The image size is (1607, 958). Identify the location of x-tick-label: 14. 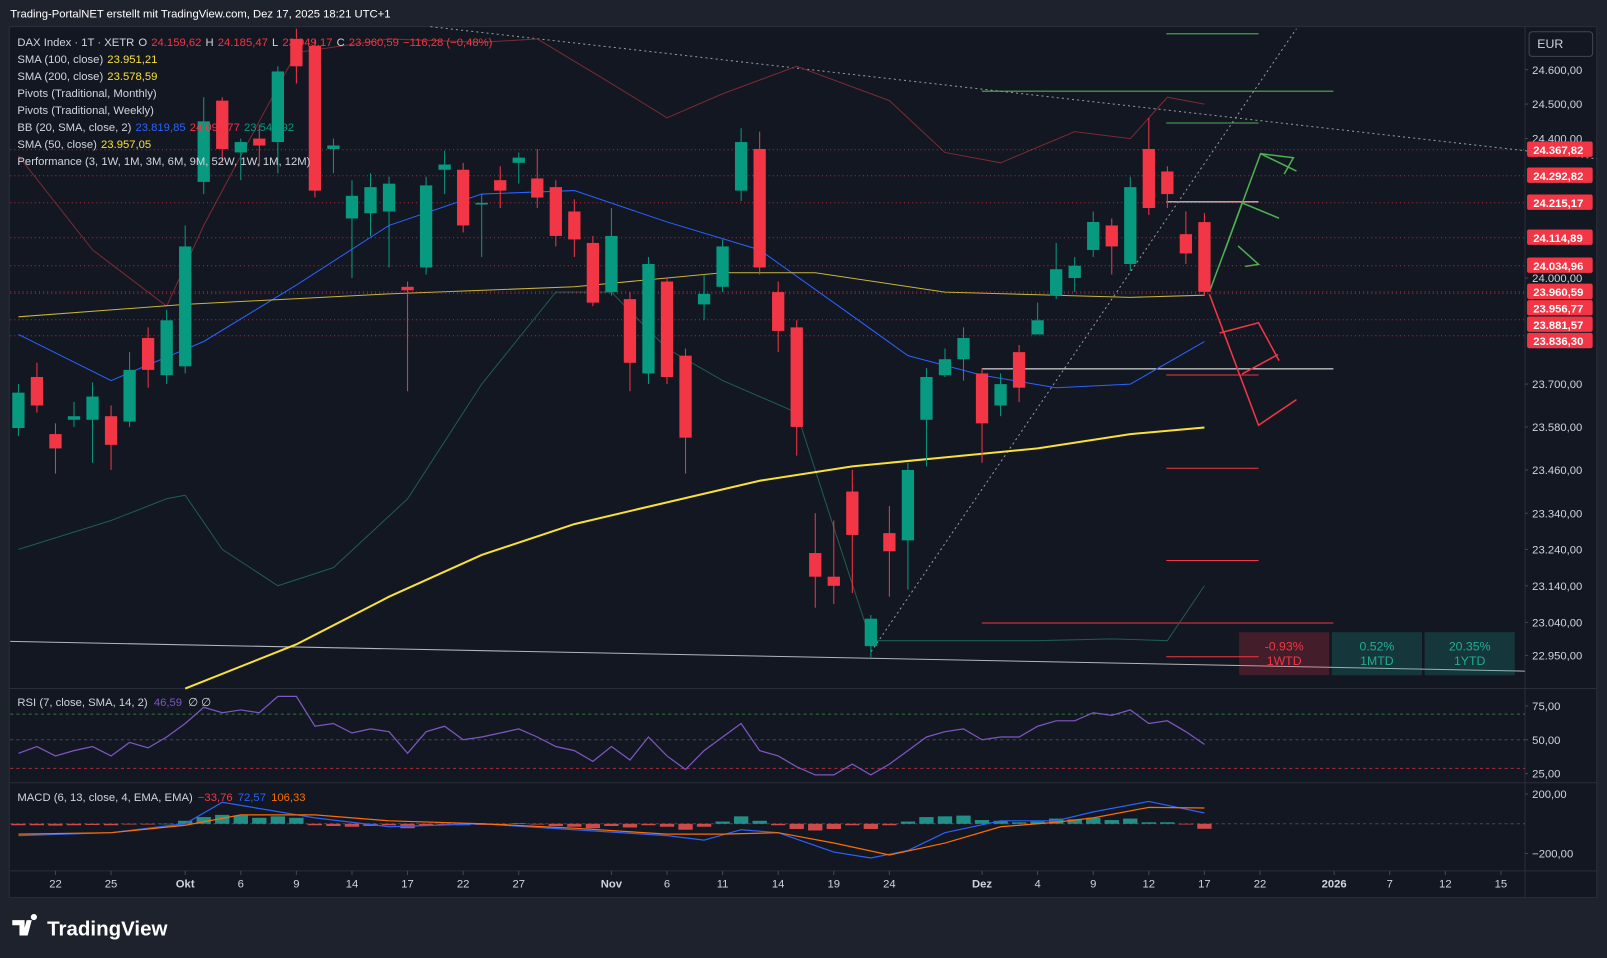
(778, 884).